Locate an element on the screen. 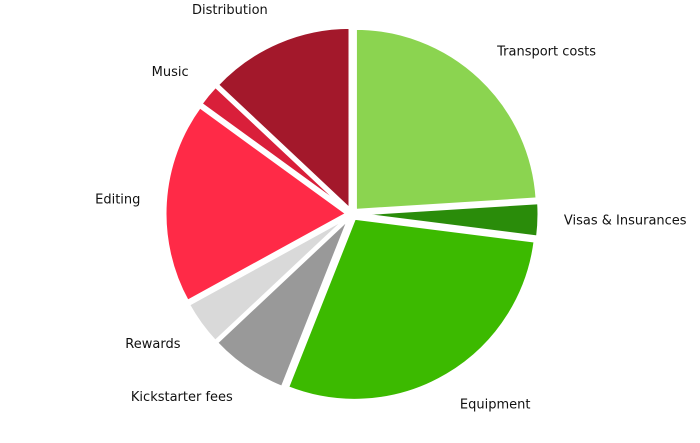 This screenshot has width=700, height=443. slice-label: Rewards is located at coordinates (152, 344).